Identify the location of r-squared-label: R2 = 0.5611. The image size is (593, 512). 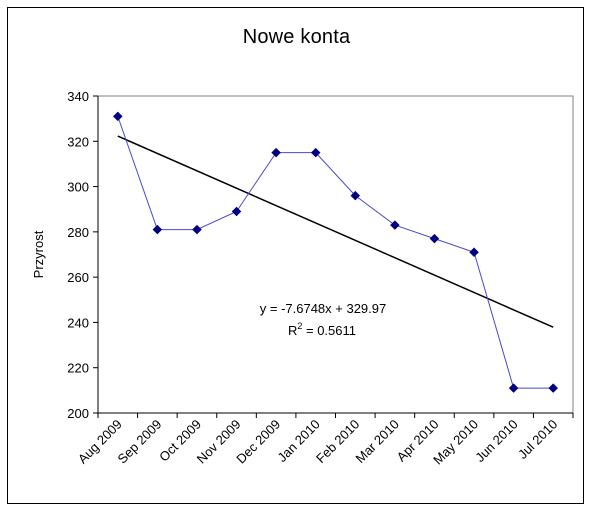
(322, 329).